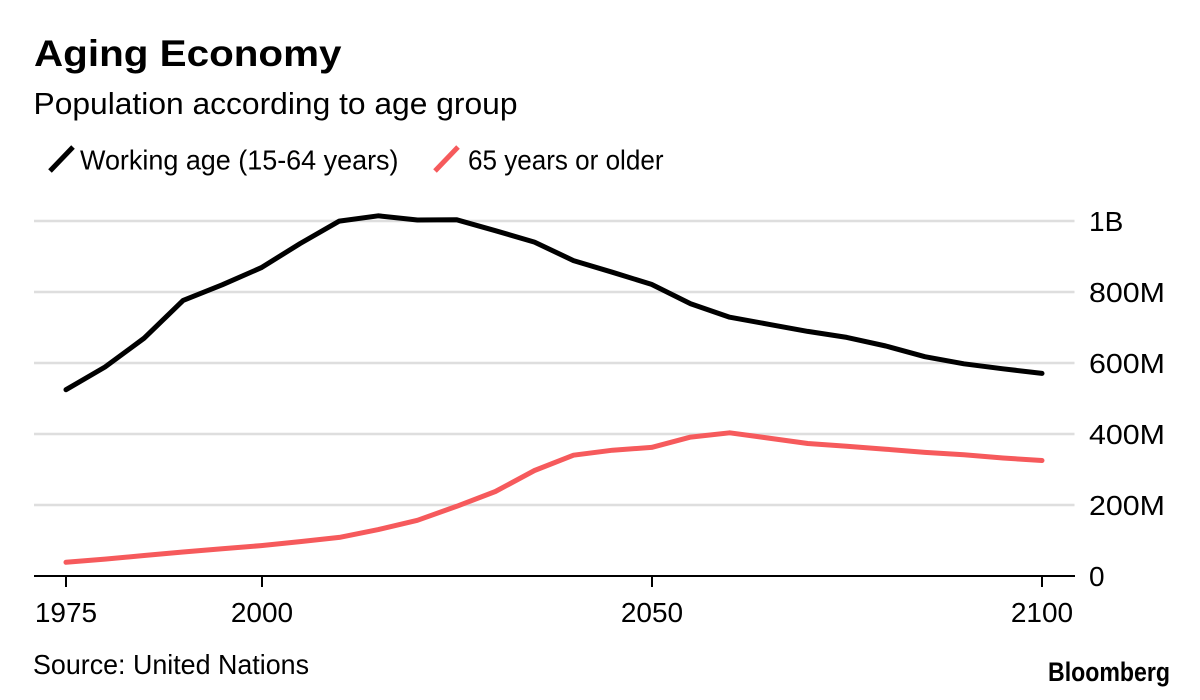 This screenshot has height=700, width=1200. What do you see at coordinates (1127, 434) in the screenshot?
I see `svg-text: 400M` at bounding box center [1127, 434].